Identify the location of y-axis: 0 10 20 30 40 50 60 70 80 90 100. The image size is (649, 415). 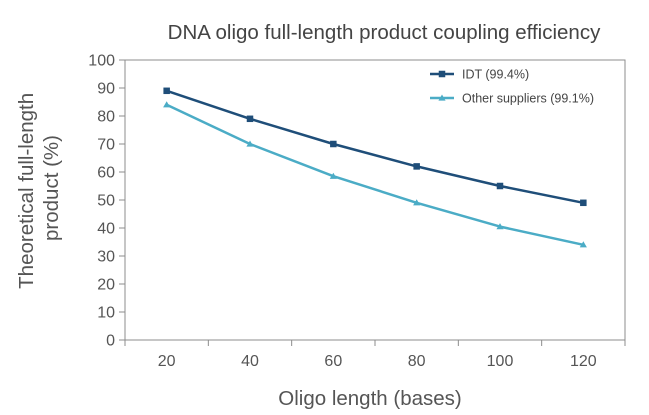
(106, 201).